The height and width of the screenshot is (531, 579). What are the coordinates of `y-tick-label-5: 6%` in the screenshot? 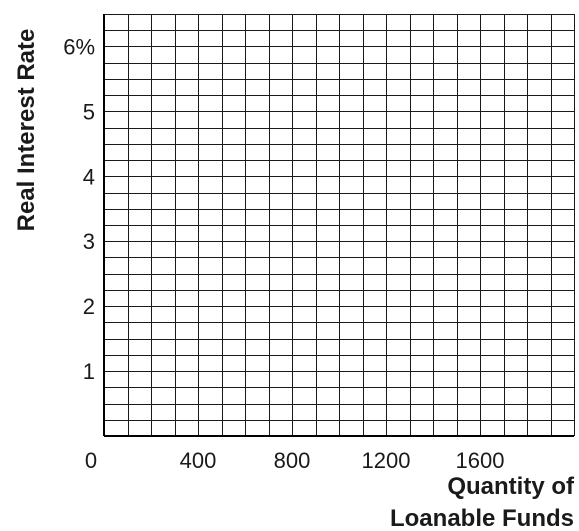 It's located at (79, 46).